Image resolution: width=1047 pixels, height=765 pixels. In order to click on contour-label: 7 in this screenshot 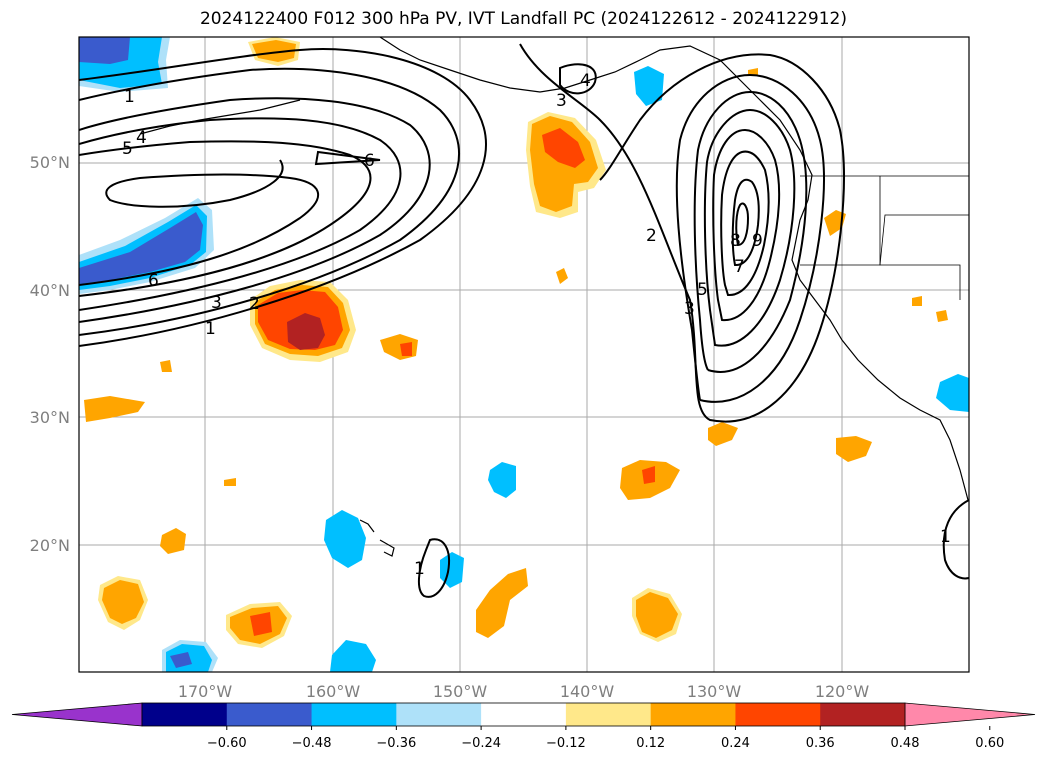, I will do `click(739, 267)`.